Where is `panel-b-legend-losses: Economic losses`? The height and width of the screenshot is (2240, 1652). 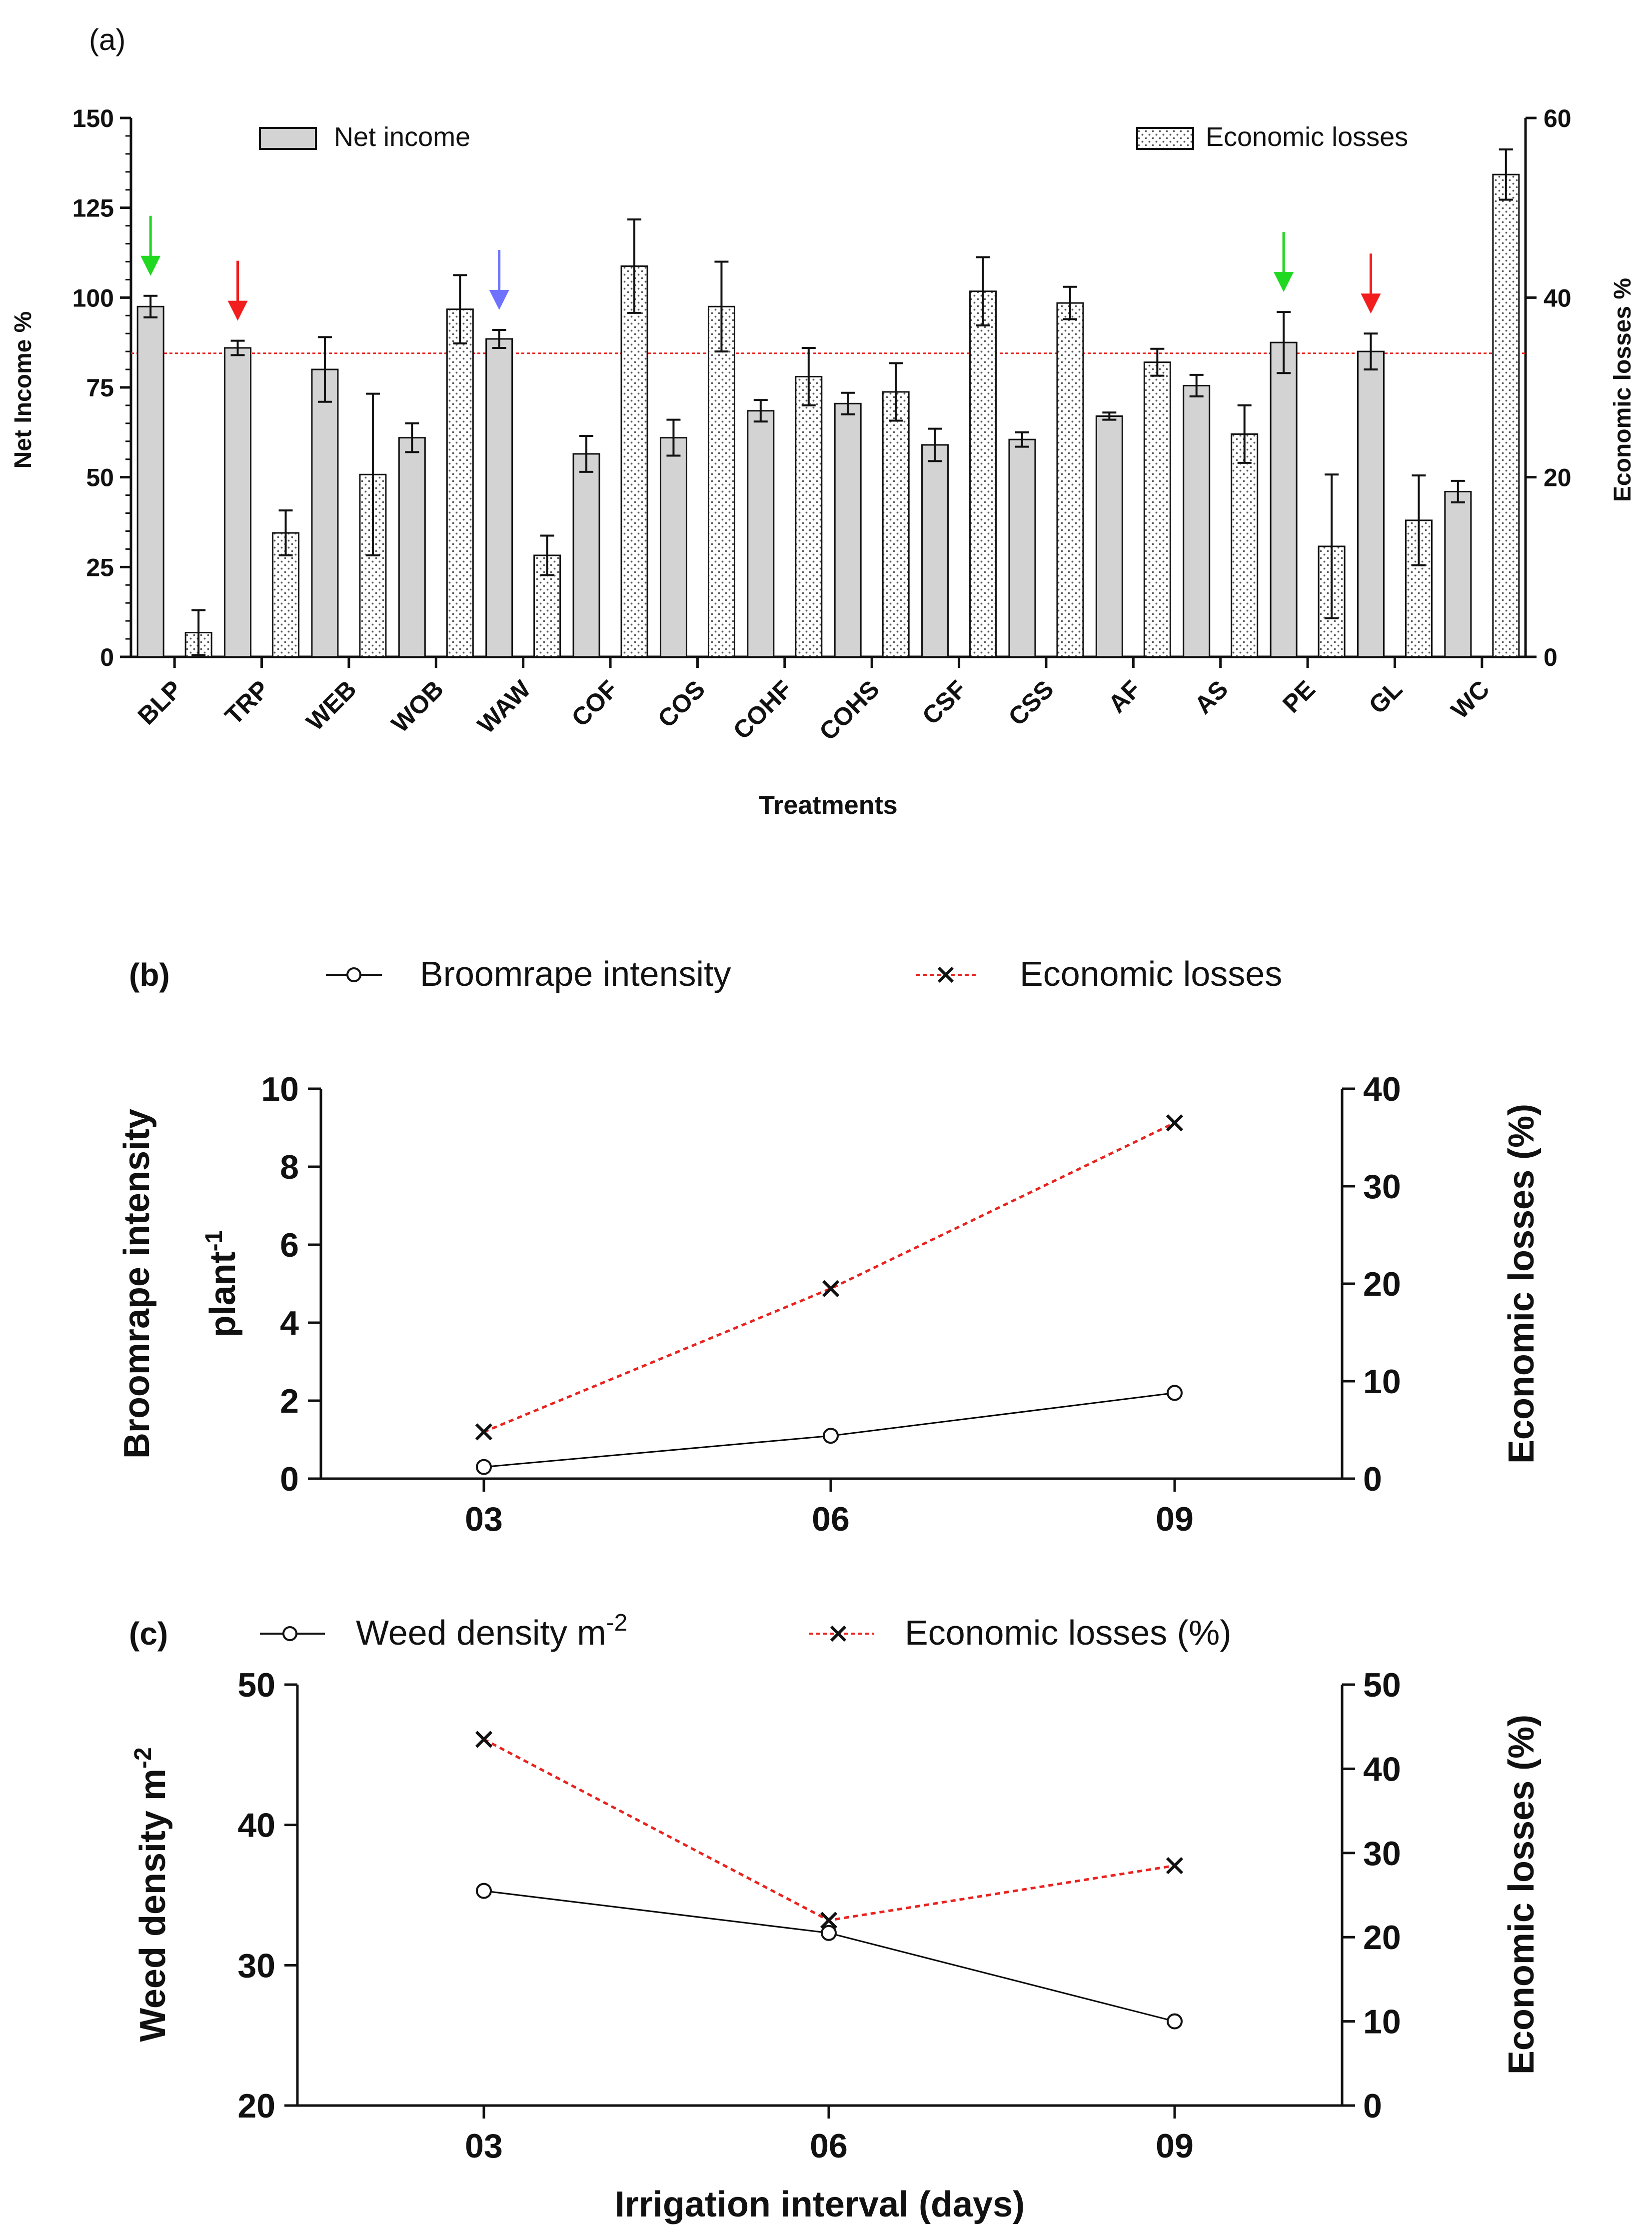
panel-b-legend-losses: Economic losses is located at coordinates (1099, 974).